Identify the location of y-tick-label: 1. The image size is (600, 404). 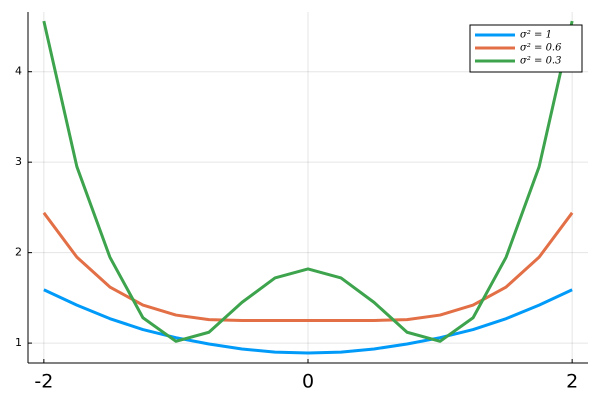
(18, 342).